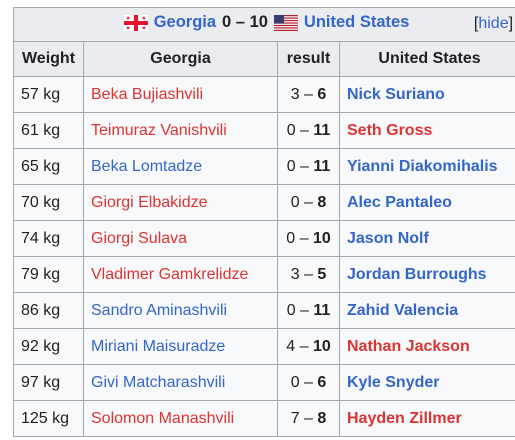  I want to click on score-left: 4, so click(291, 346).